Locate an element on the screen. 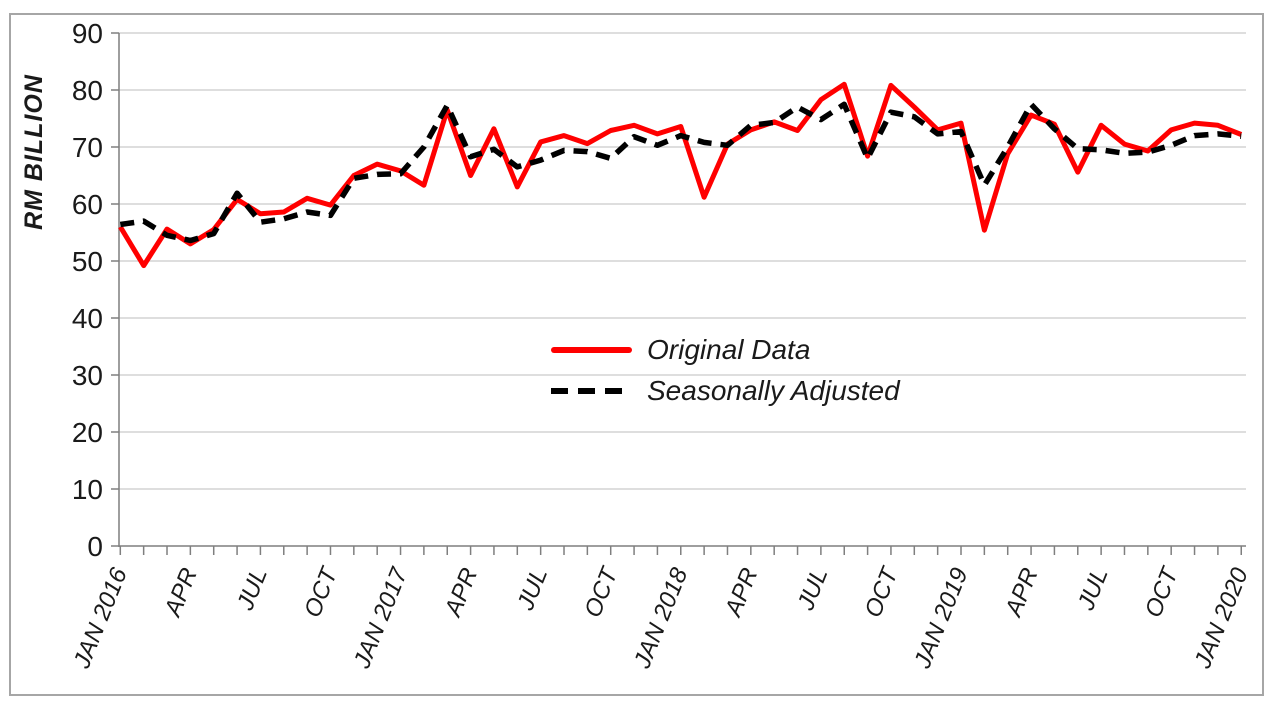 The height and width of the screenshot is (725, 1280). x-tick-label: JAN 2019 is located at coordinates (941, 618).